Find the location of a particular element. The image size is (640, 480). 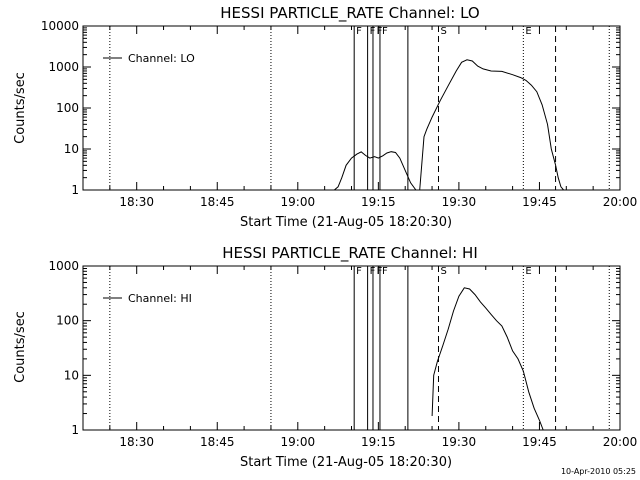

legend: Channel: HI is located at coordinates (147, 298).